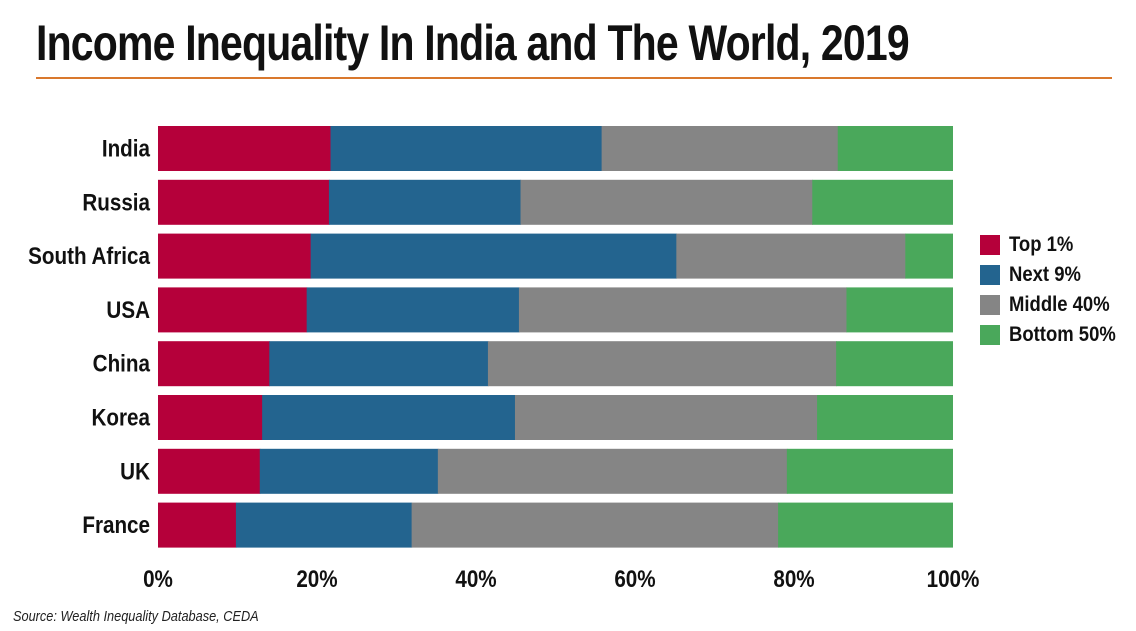 This screenshot has width=1136, height=631. Describe the element at coordinates (136, 616) in the screenshot. I see `source-note: Source: Wealth Inequality Database, CEDA` at that location.